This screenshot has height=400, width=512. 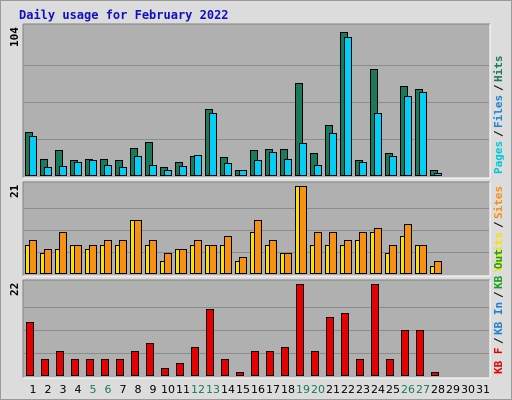 I want to click on x-tick-label-day-10: 10, so click(x=168, y=389).